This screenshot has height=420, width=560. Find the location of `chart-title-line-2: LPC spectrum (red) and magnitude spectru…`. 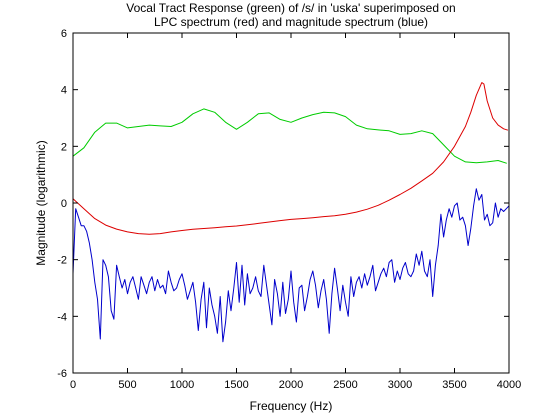

chart-title-line-2: LPC spectrum (red) and magnitude spectru… is located at coordinates (291, 22).